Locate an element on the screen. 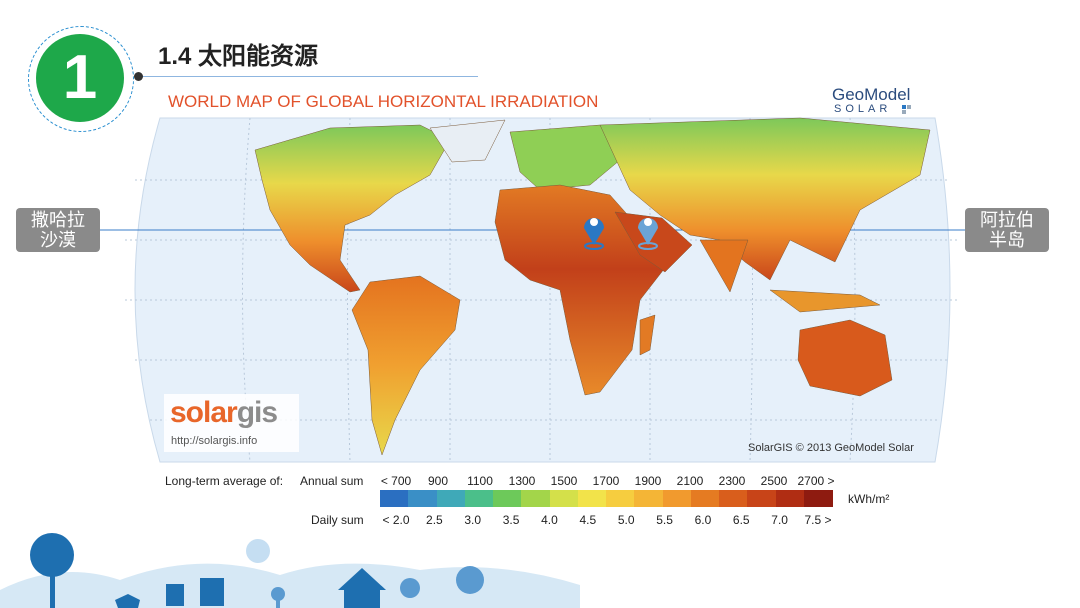  callout-line: 沙漠 is located at coordinates (58, 240).